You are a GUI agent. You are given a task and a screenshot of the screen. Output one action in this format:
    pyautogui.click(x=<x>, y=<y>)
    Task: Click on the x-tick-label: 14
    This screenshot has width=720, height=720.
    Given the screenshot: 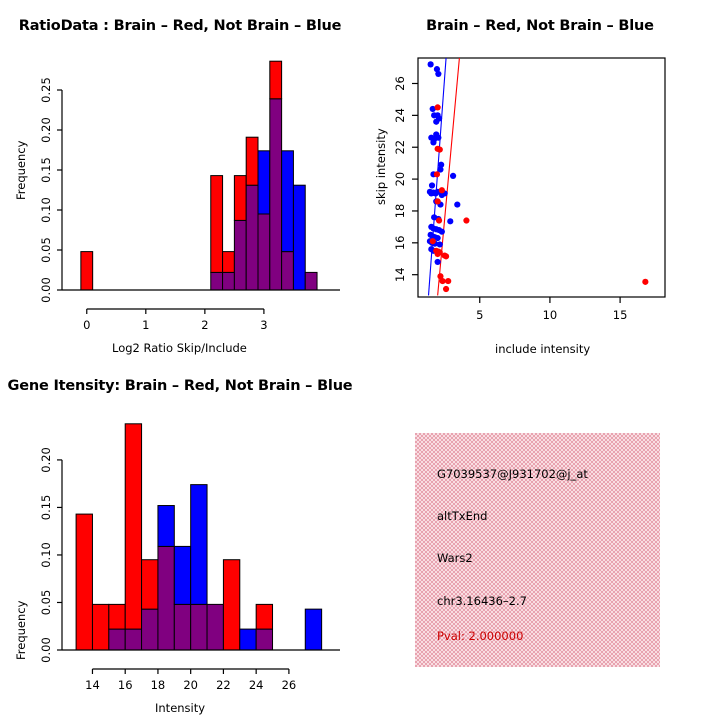 What is the action you would take?
    pyautogui.click(x=92, y=685)
    